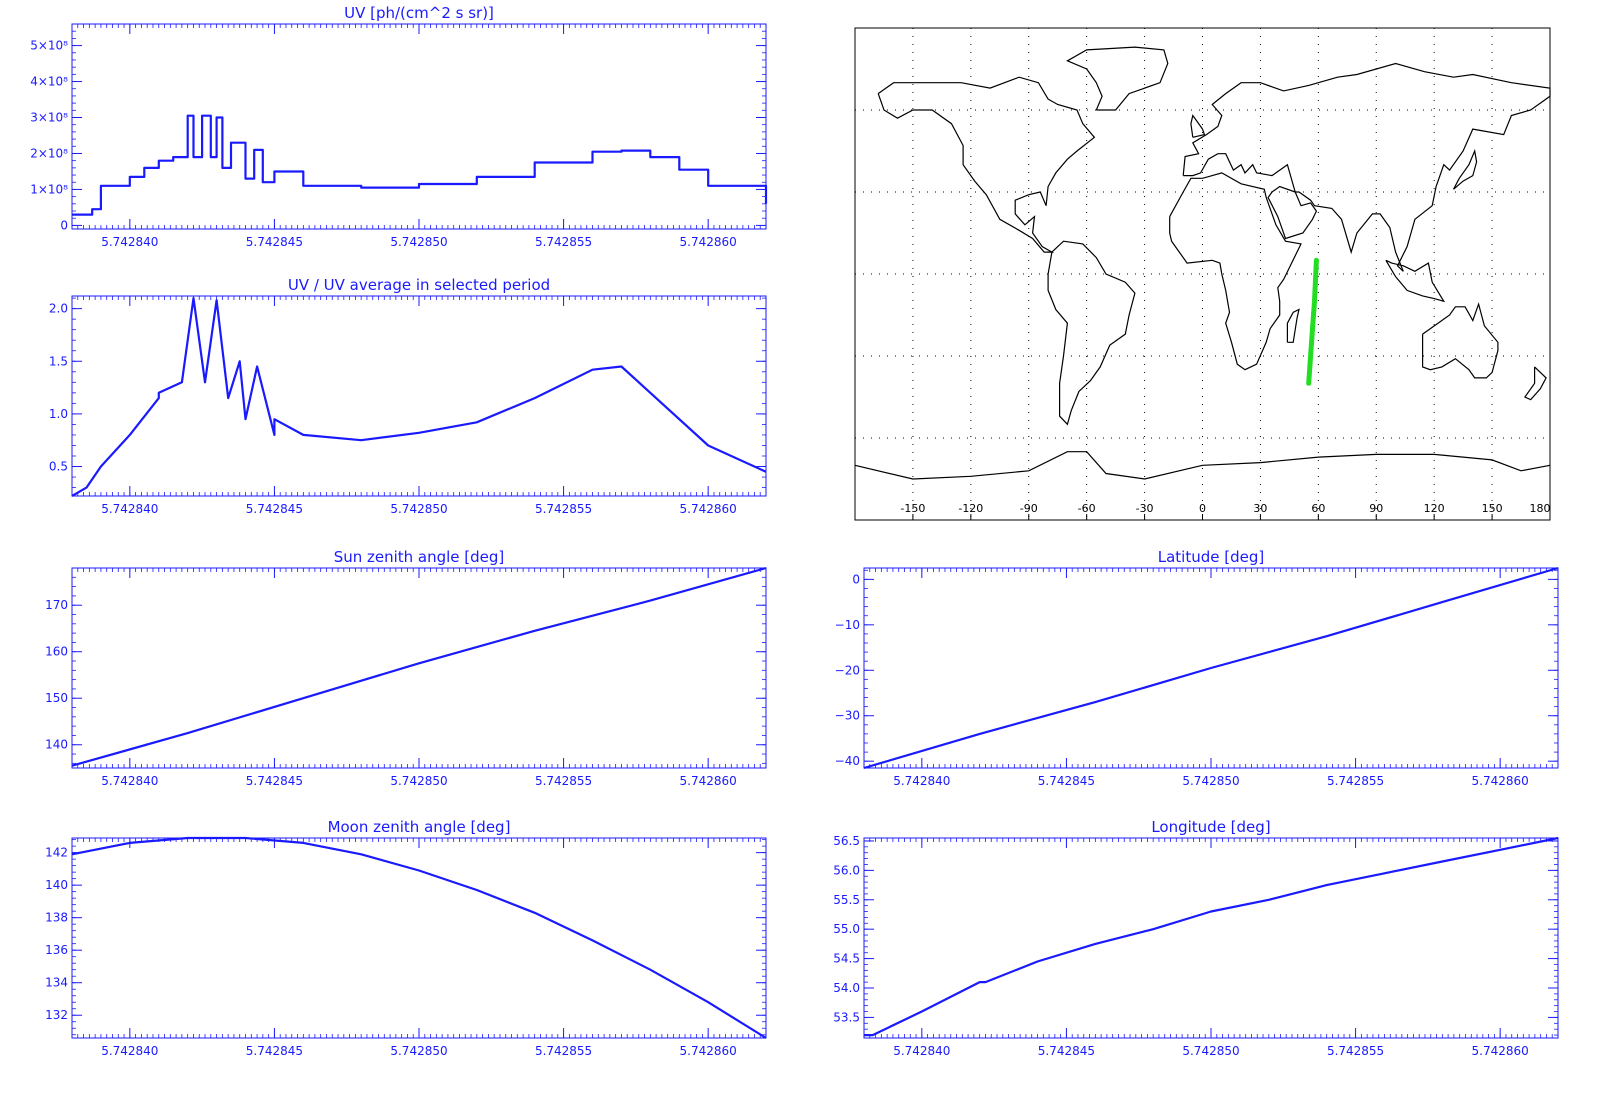  What do you see at coordinates (1376, 508) in the screenshot?
I see `map-lon-label: 90` at bounding box center [1376, 508].